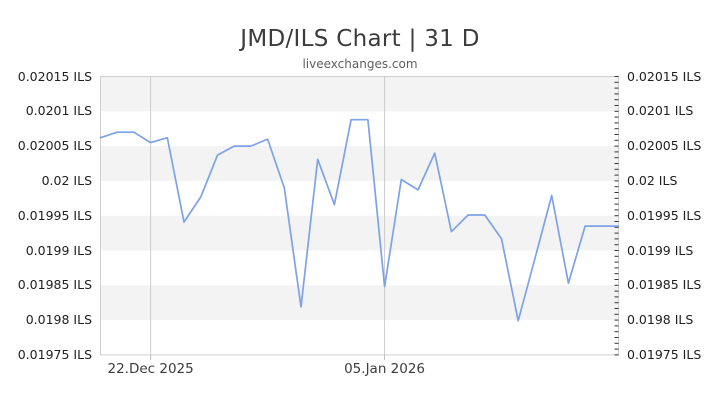 Image resolution: width=720 pixels, height=405 pixels. I want to click on y-axis-label-left: 0.0198 ILS, so click(58, 320).